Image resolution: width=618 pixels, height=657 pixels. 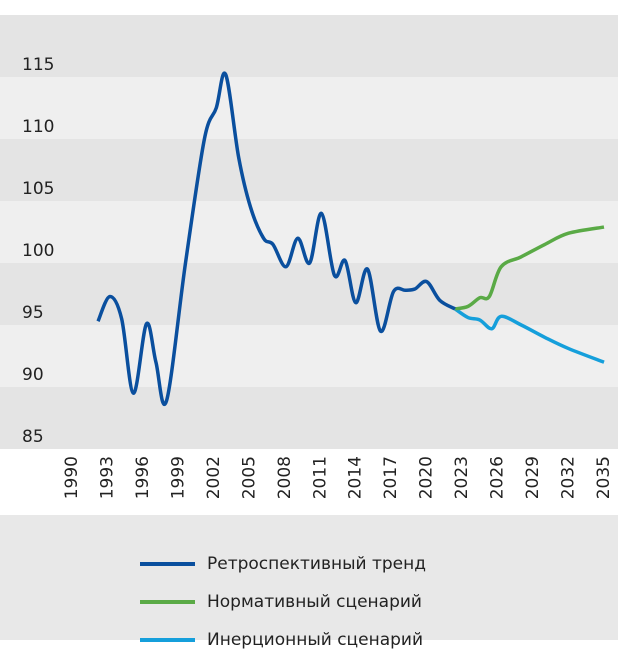 I want to click on y-tick-label: 100, so click(x=38, y=251).